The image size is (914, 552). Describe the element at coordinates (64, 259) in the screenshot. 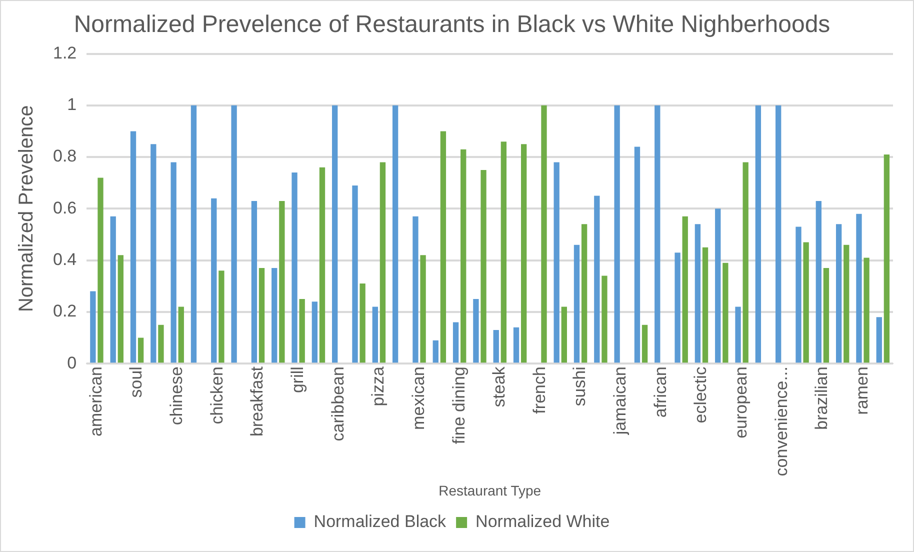

I see `y-tick-label: 0.4` at that location.